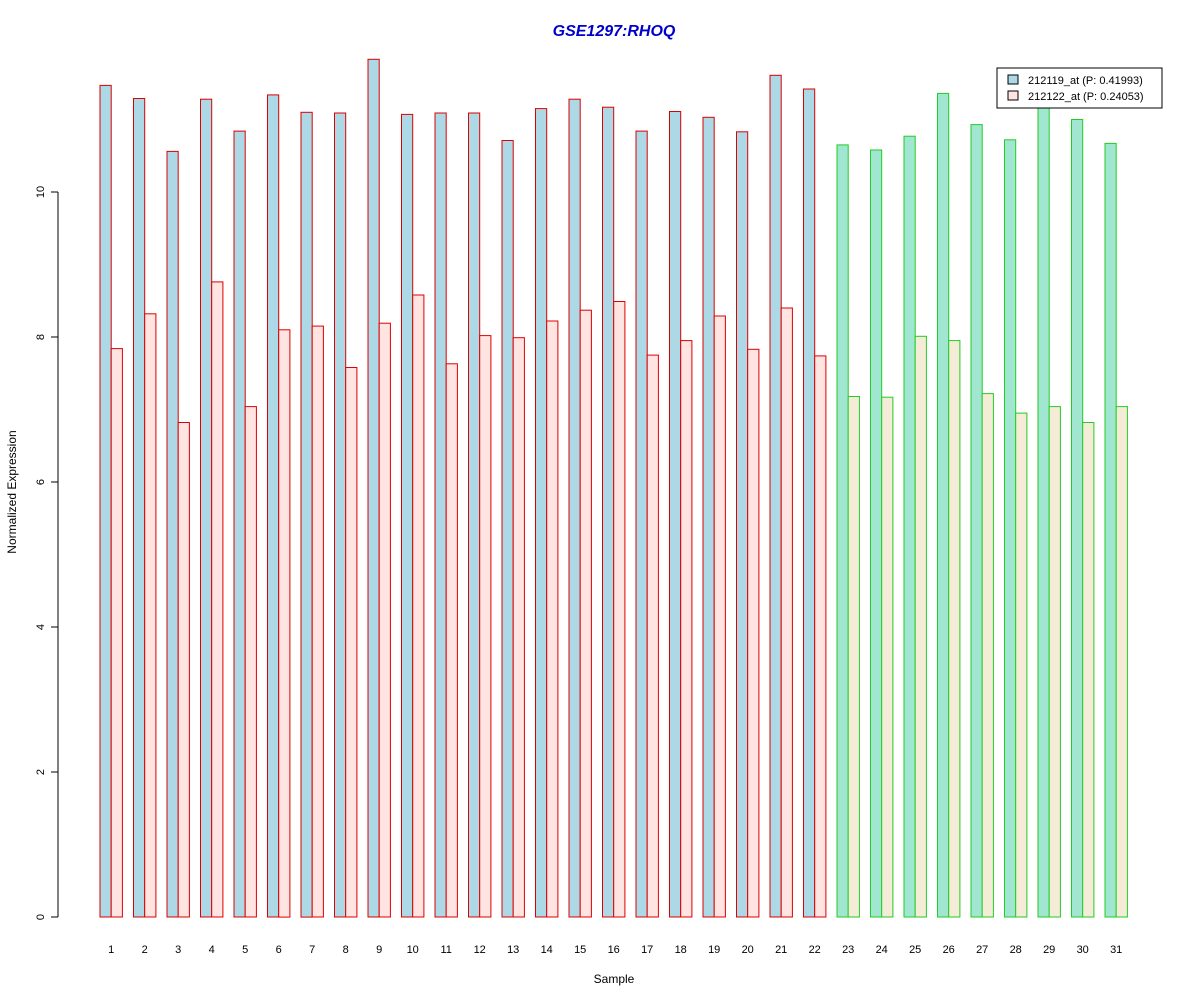  I want to click on x-tick-label-12: 12, so click(480, 950).